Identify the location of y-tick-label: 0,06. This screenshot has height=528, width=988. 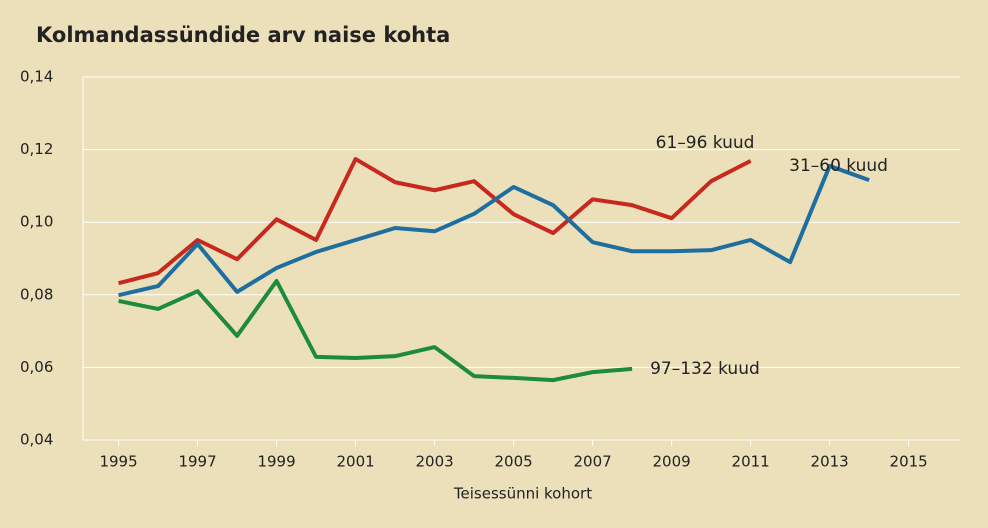
(36, 367).